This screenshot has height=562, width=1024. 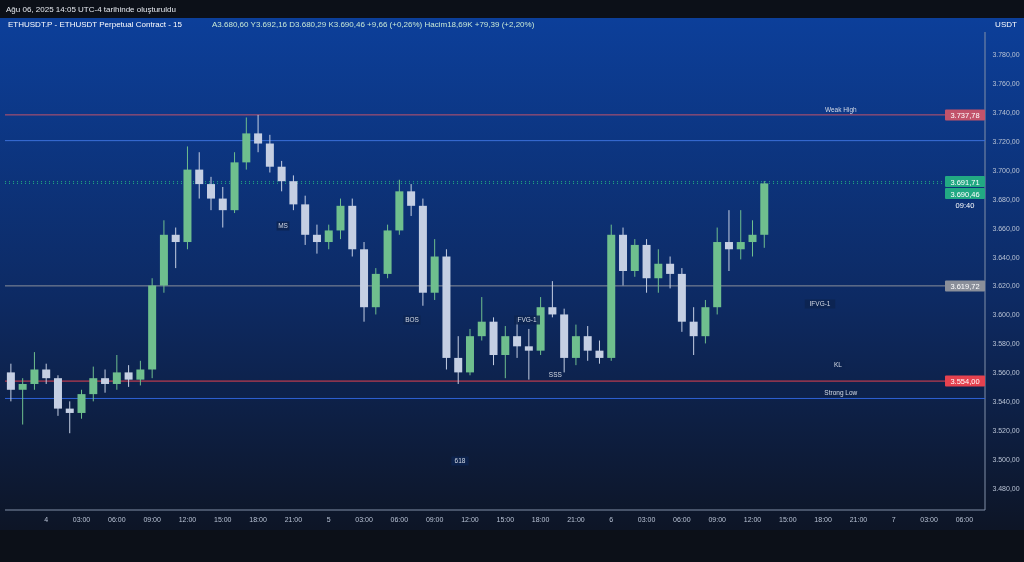 I want to click on chart-title: ETHUSDT.P - ETHUSDT Perpetual Contract - 15, so click(x=95, y=24).